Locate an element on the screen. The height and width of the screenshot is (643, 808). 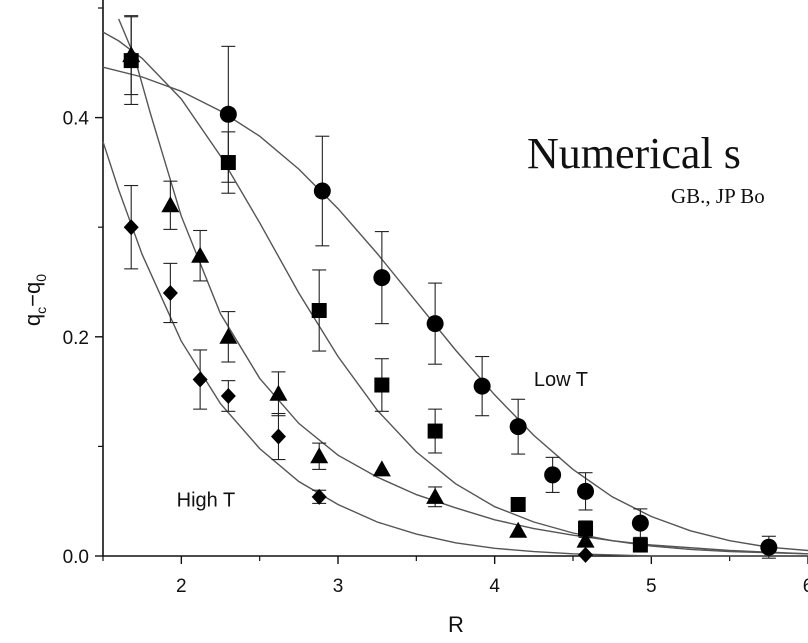
y-tick-label: 0.4 is located at coordinates (76, 119).